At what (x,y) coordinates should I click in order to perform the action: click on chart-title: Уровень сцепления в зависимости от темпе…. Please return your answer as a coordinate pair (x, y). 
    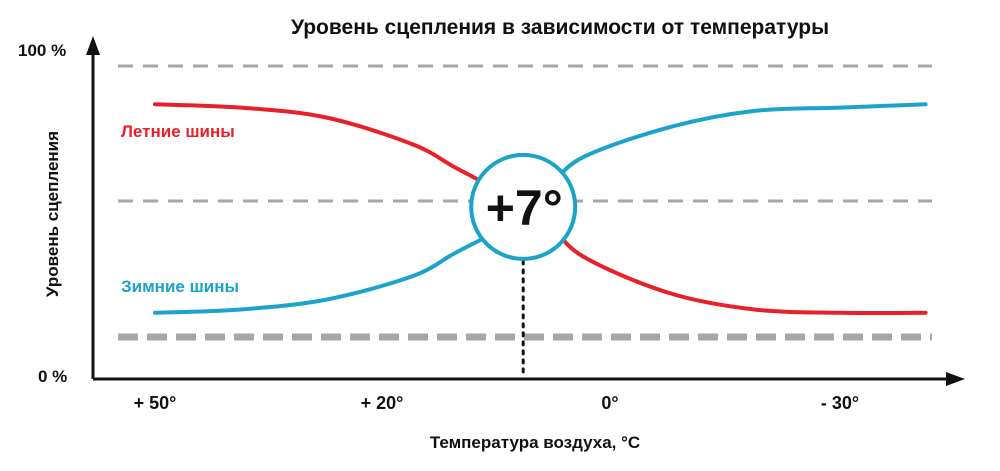
    Looking at the image, I should click on (560, 27).